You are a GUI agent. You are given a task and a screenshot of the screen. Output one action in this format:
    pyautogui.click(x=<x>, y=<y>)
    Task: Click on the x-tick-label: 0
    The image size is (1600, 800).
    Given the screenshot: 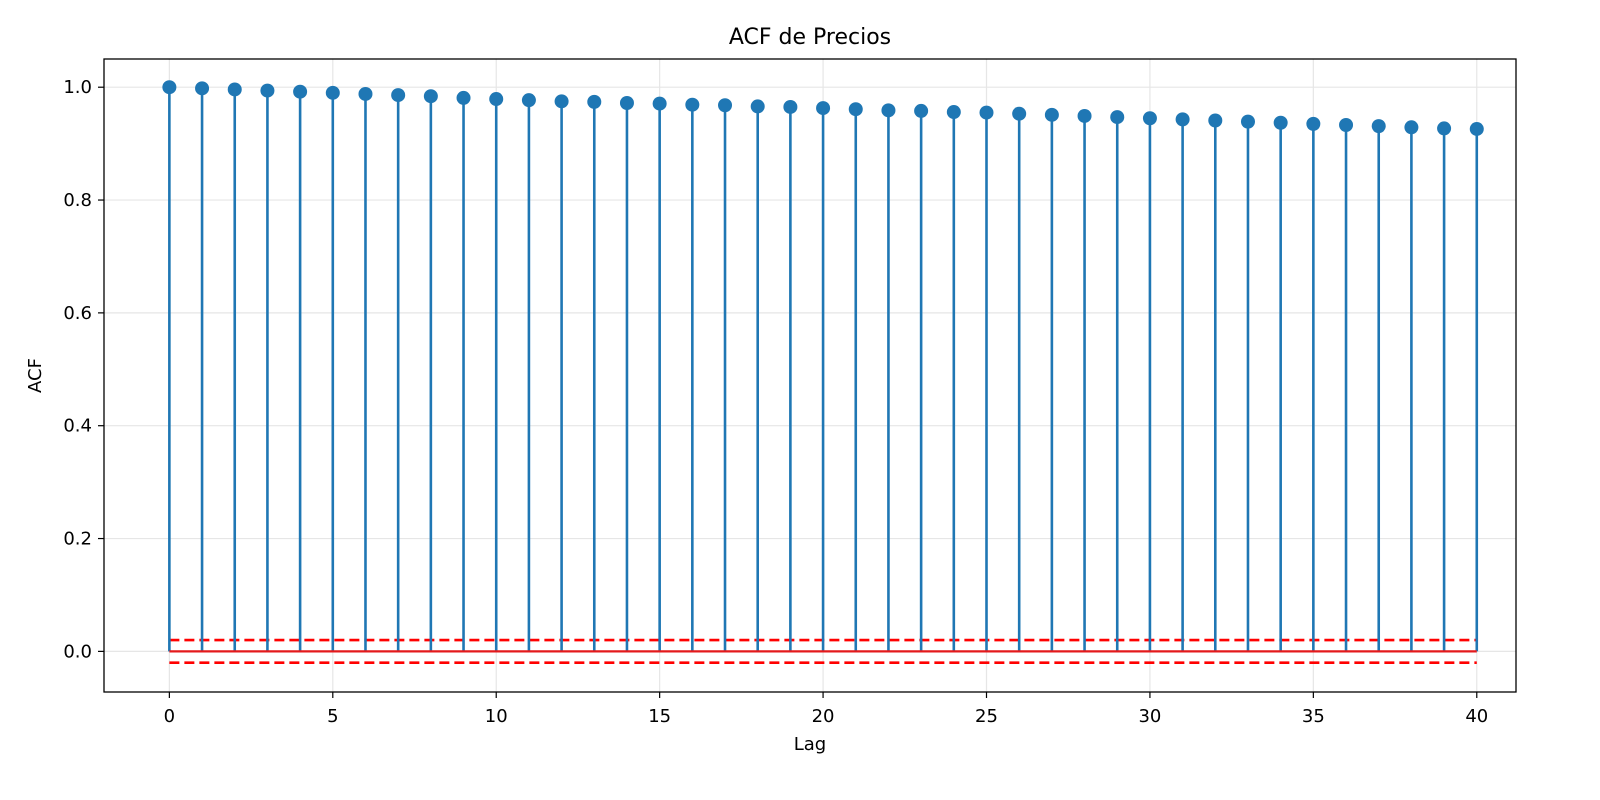 What is the action you would take?
    pyautogui.click(x=169, y=716)
    